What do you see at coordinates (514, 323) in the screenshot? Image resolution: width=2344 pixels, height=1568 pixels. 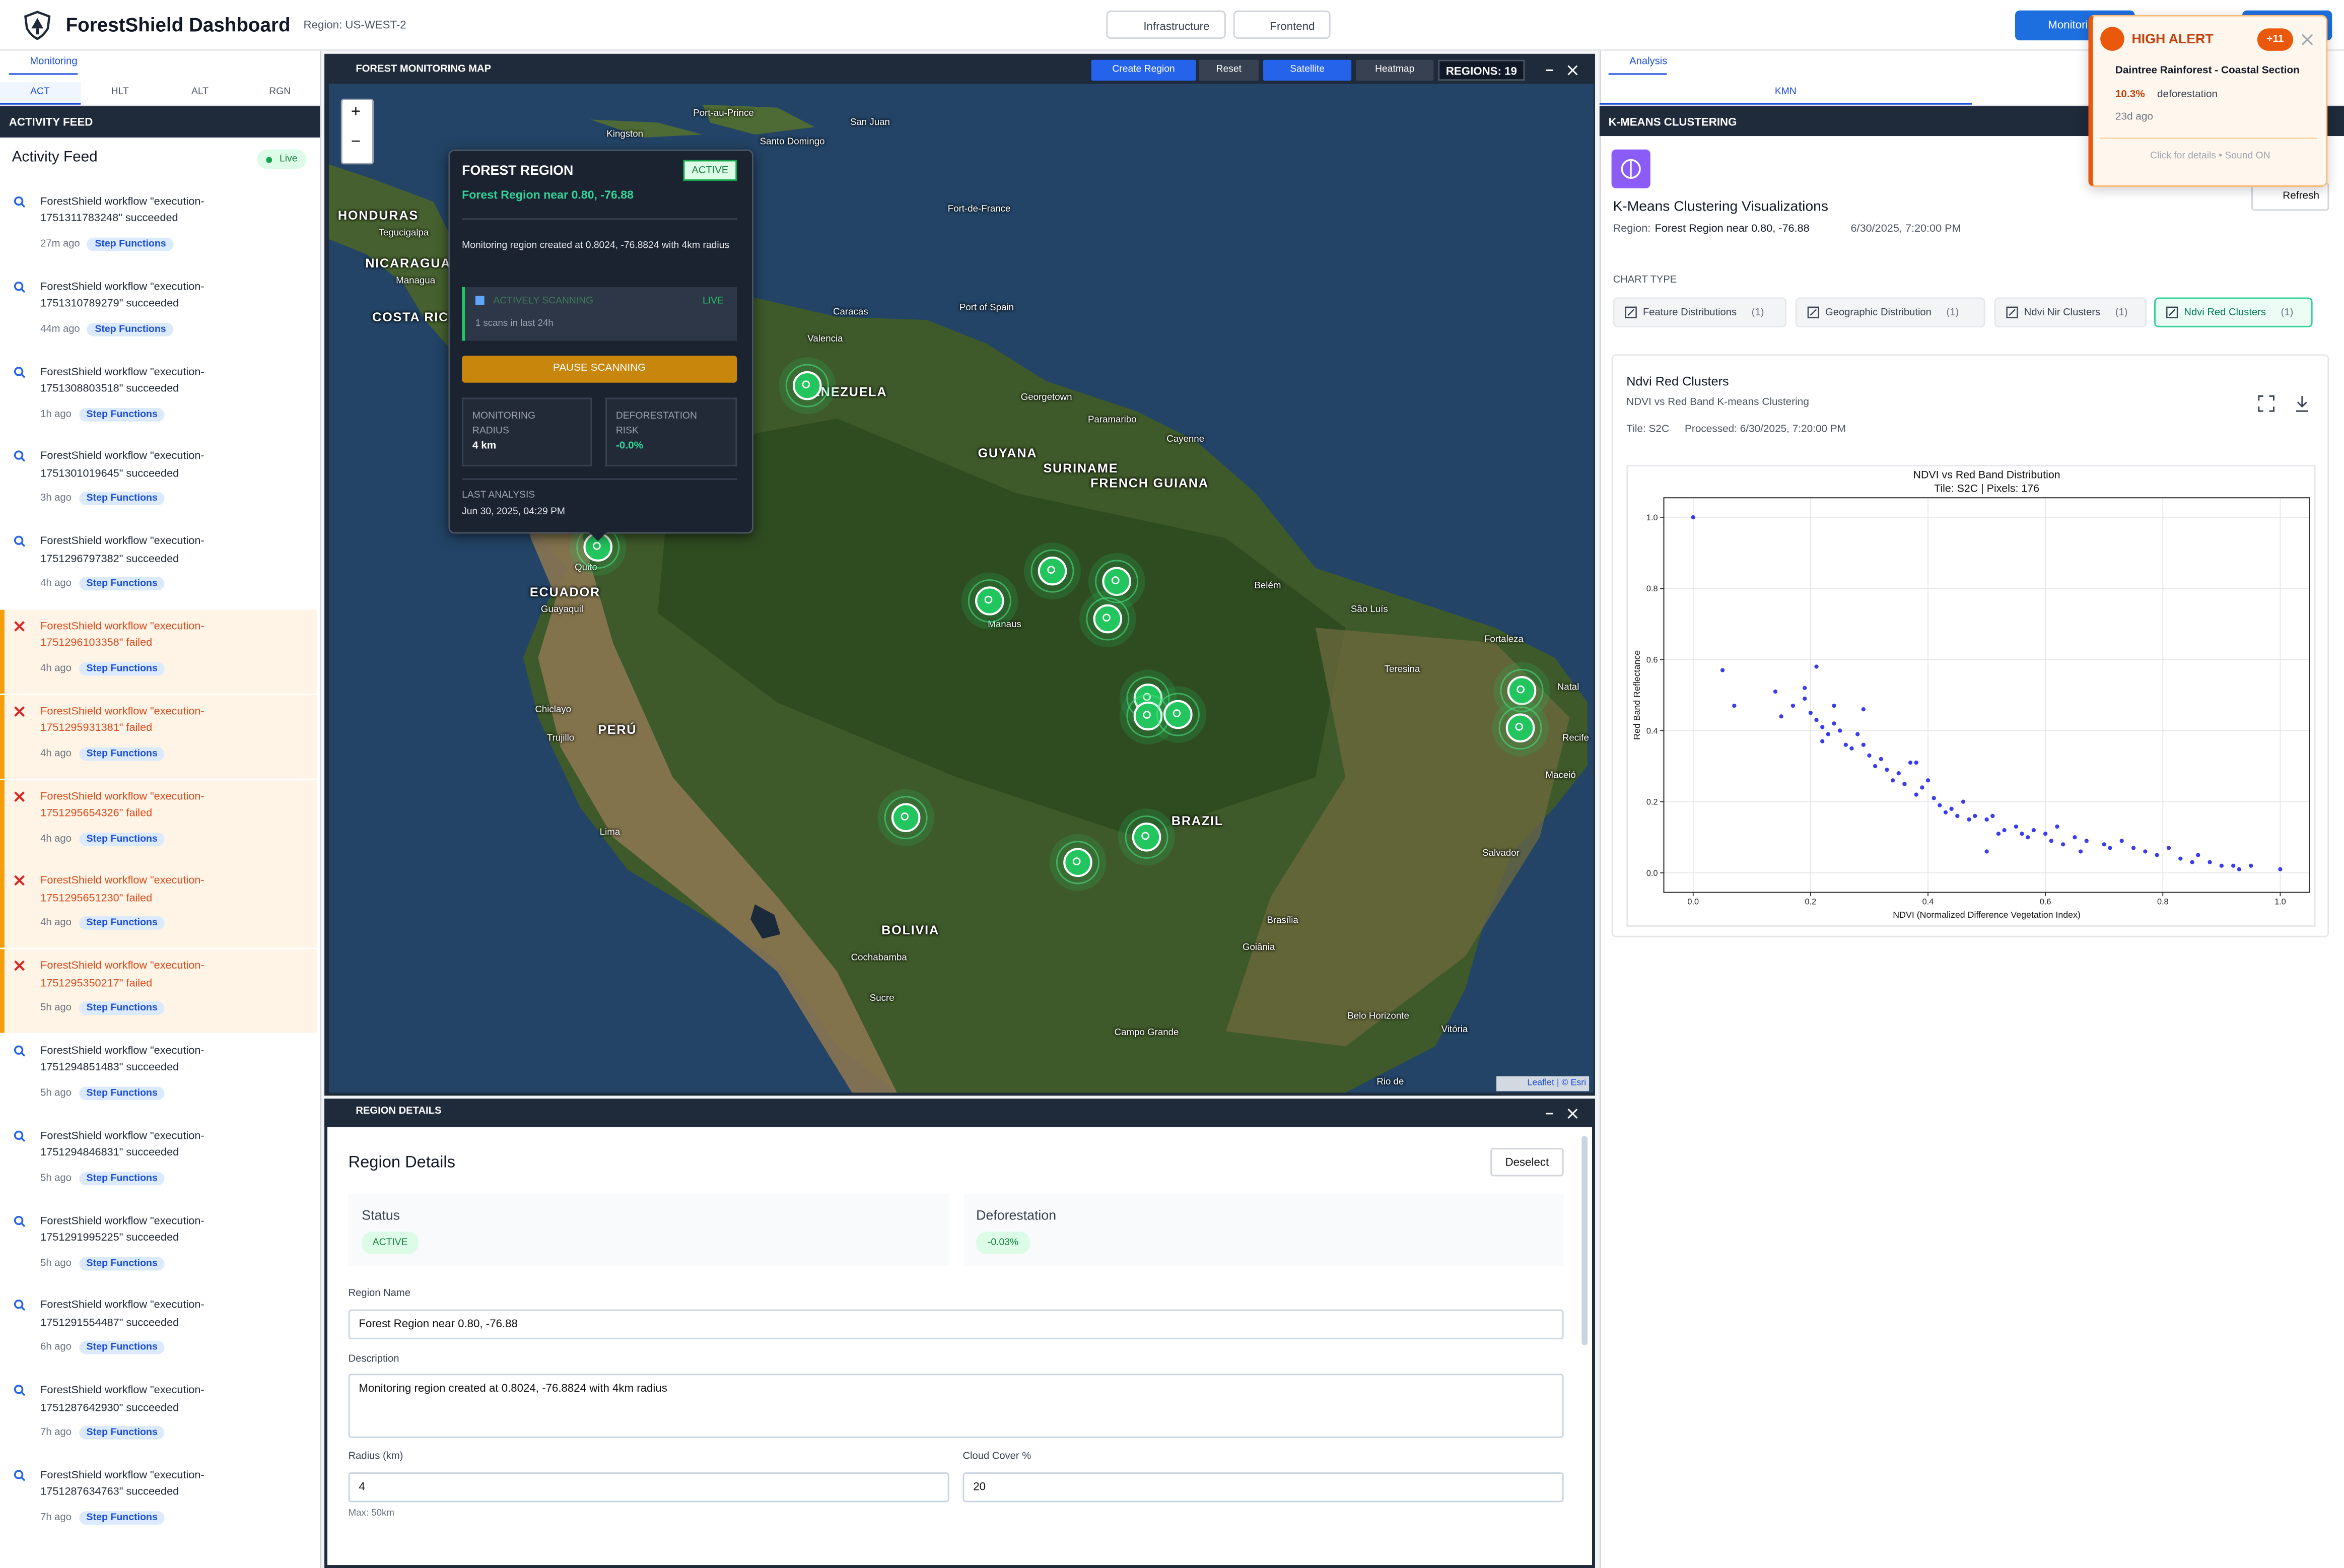 I see `scan-count: 1 scans in last 24h` at bounding box center [514, 323].